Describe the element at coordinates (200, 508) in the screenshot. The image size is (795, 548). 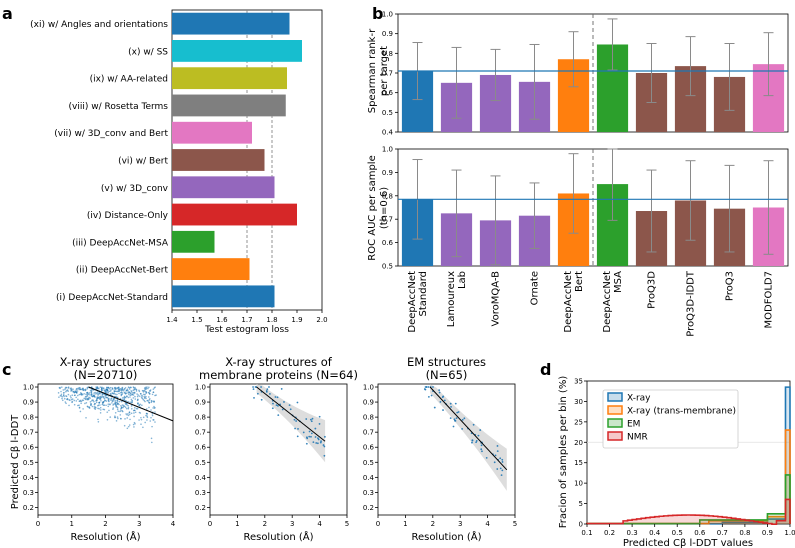
I see `y-tick-label-1-0: 0.2` at that location.